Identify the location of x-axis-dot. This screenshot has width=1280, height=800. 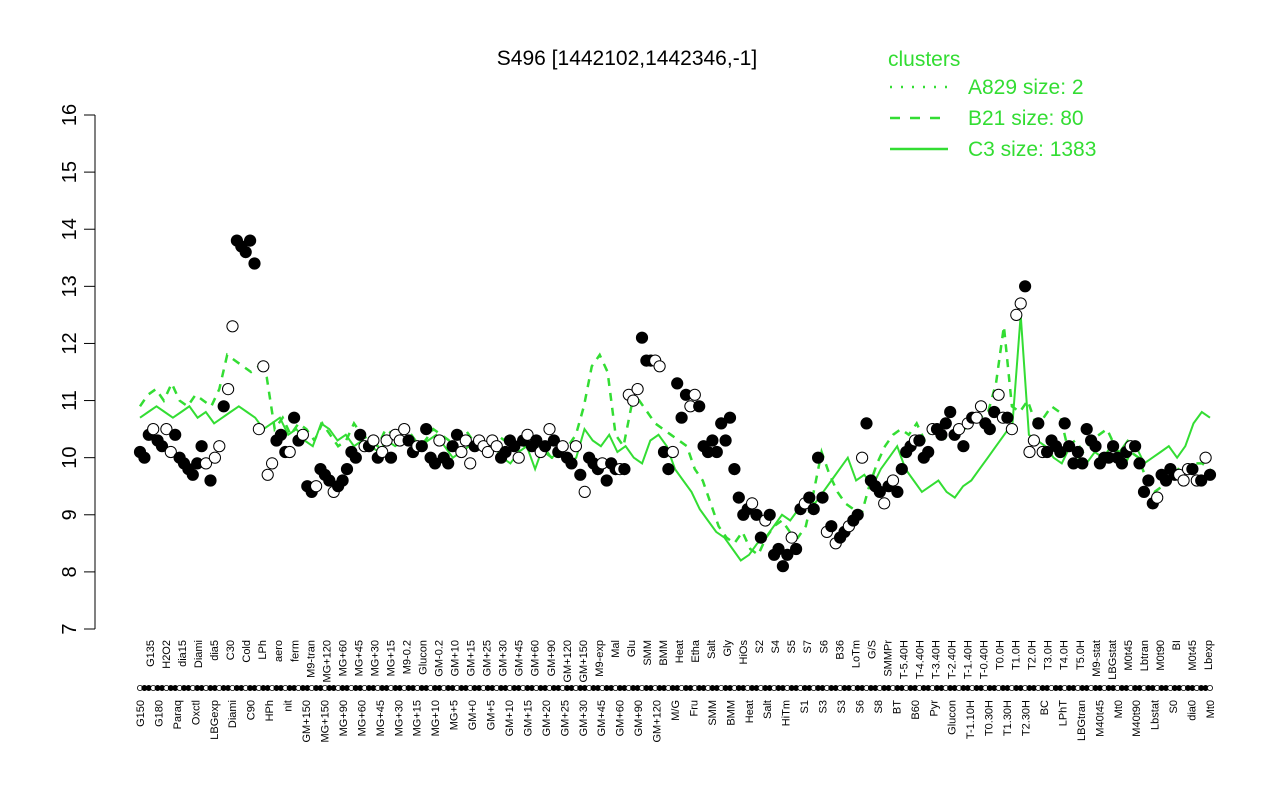
(1210, 688).